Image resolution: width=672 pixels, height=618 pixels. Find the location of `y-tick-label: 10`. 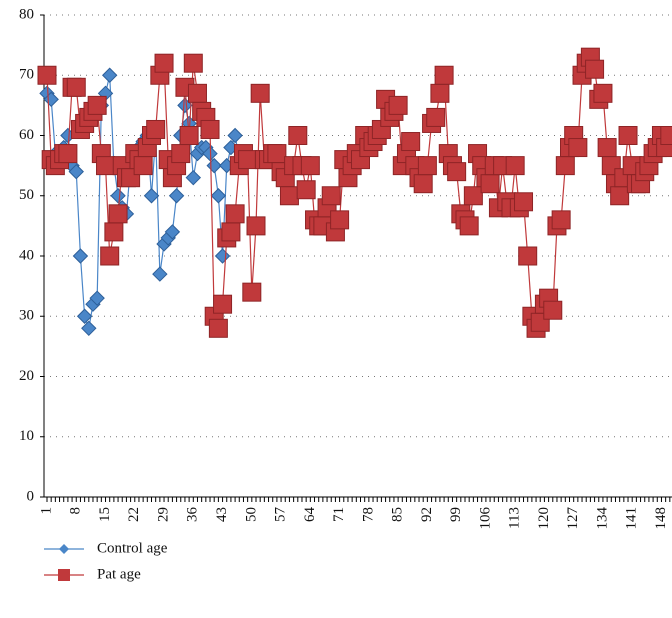

y-tick-label: 10 is located at coordinates (26, 436).